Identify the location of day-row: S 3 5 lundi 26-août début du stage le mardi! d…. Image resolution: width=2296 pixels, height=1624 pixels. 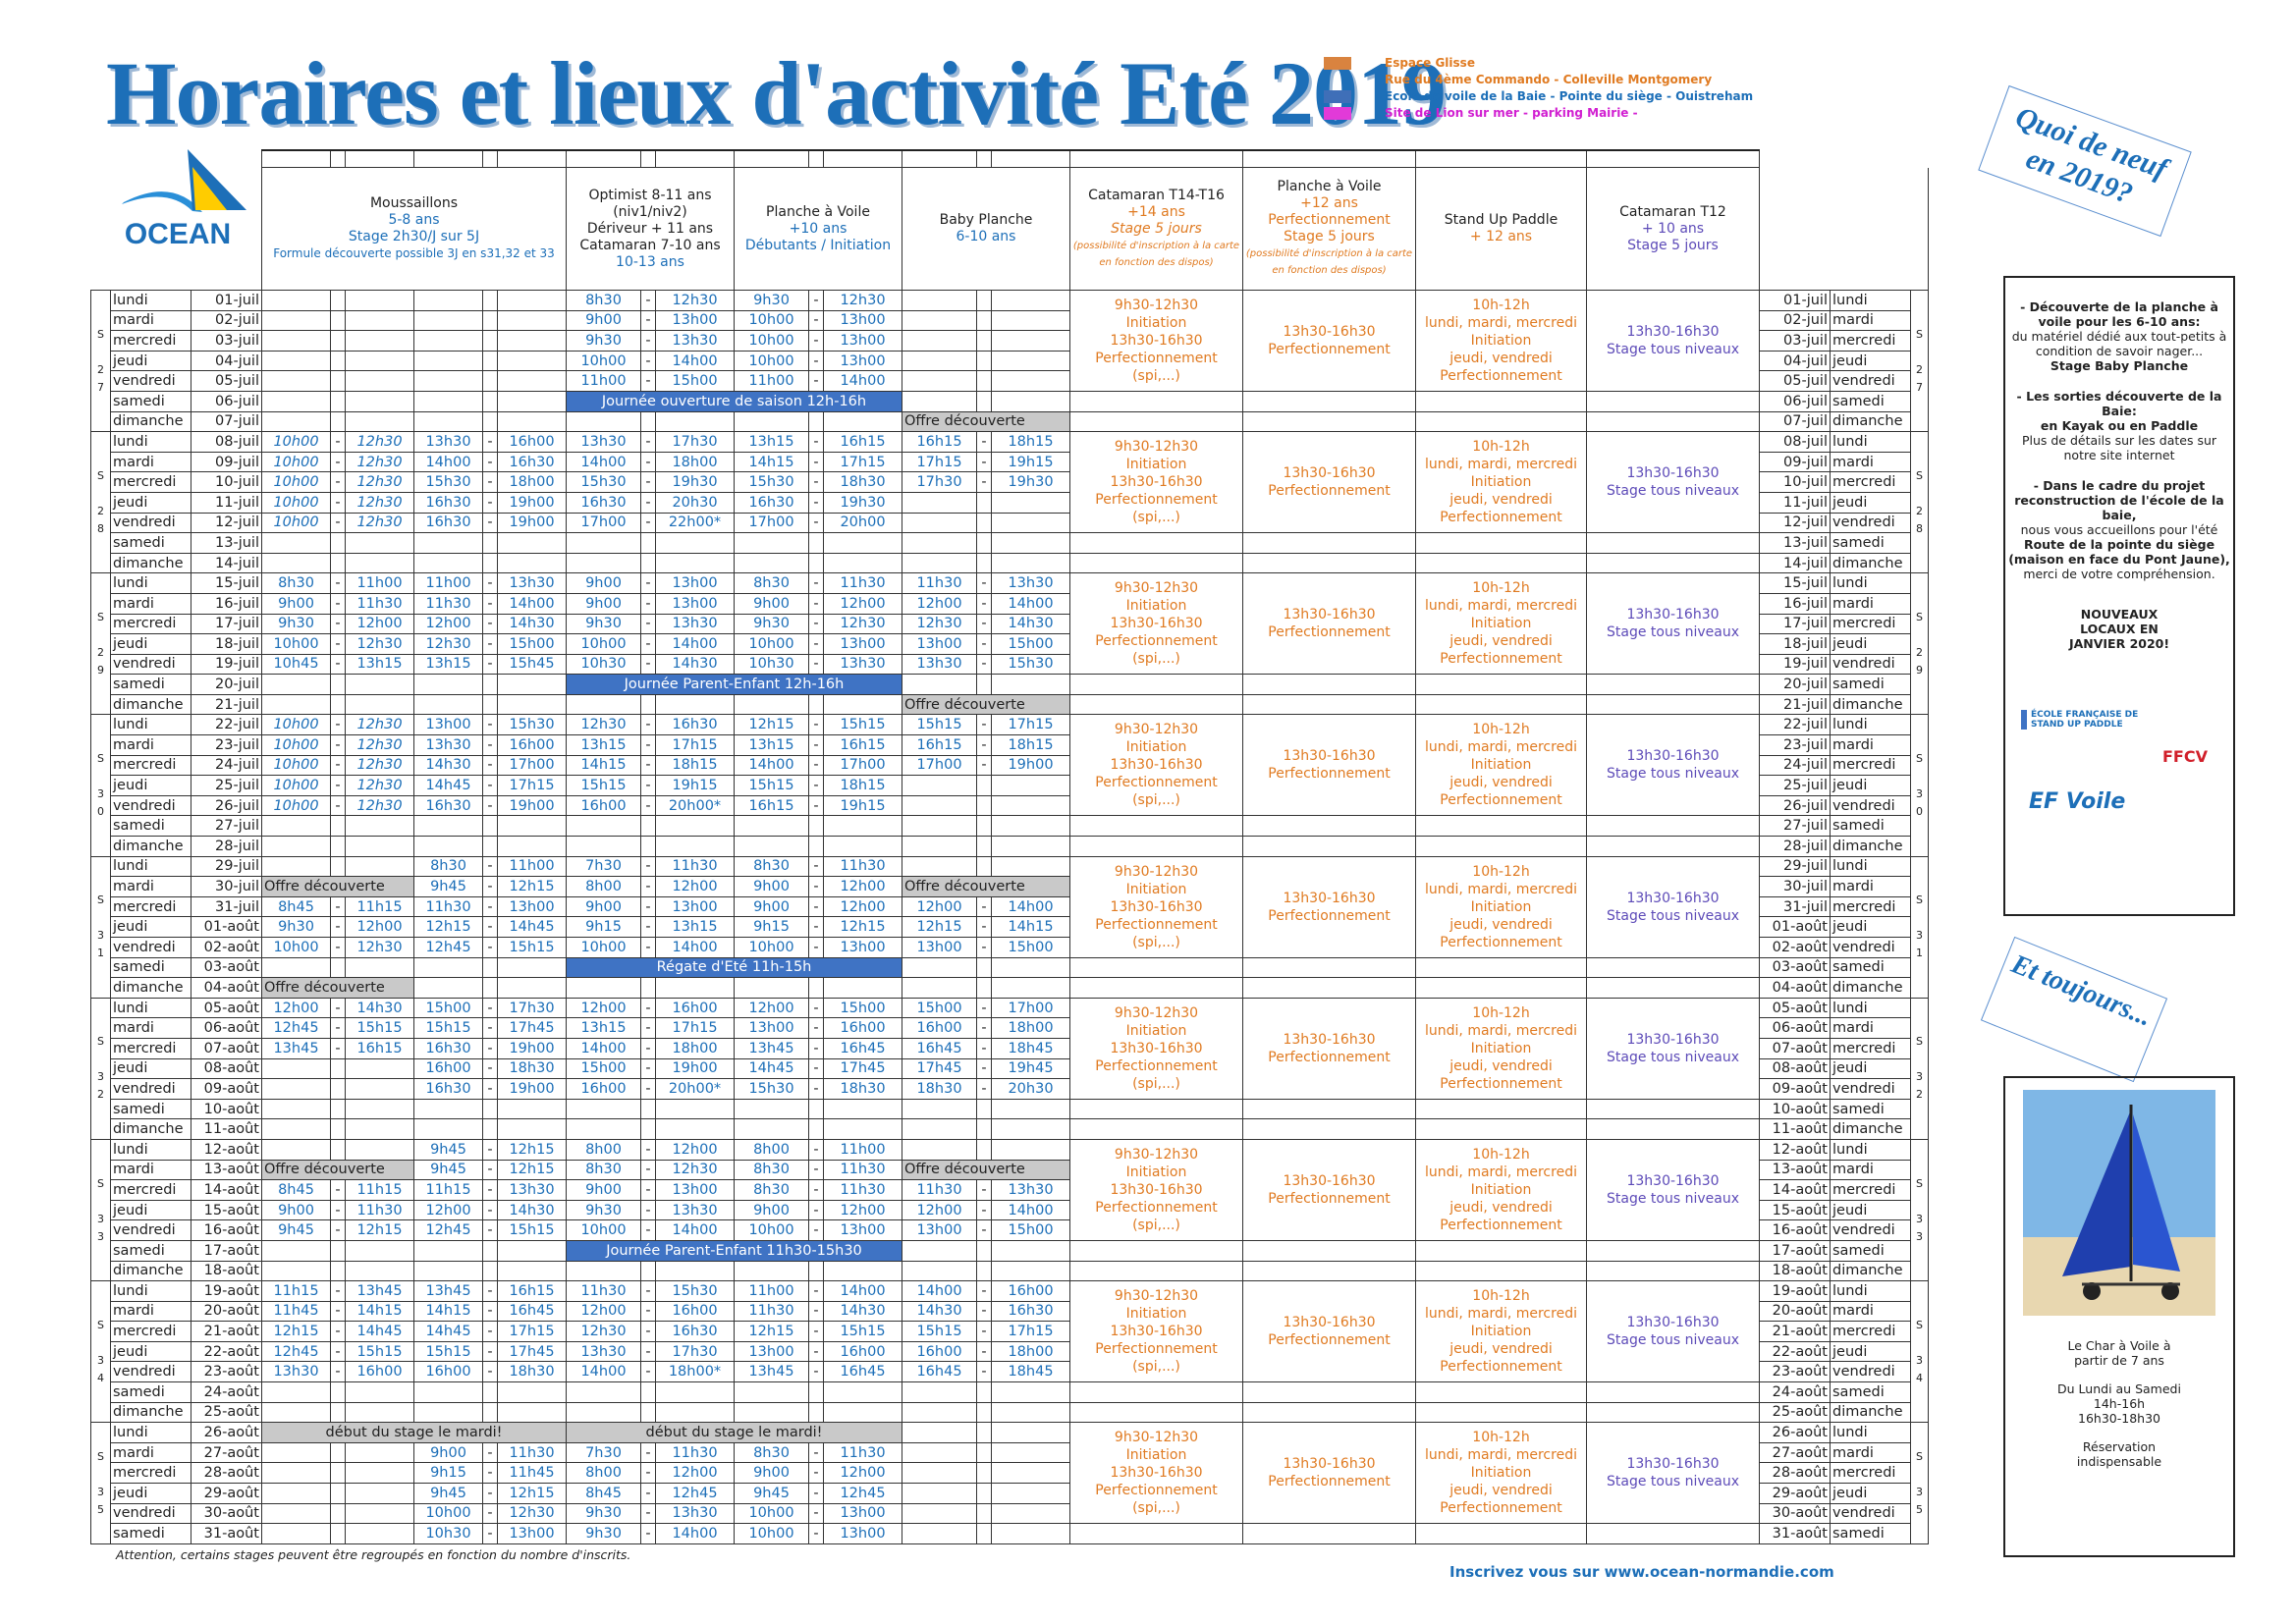
(1009, 1483).